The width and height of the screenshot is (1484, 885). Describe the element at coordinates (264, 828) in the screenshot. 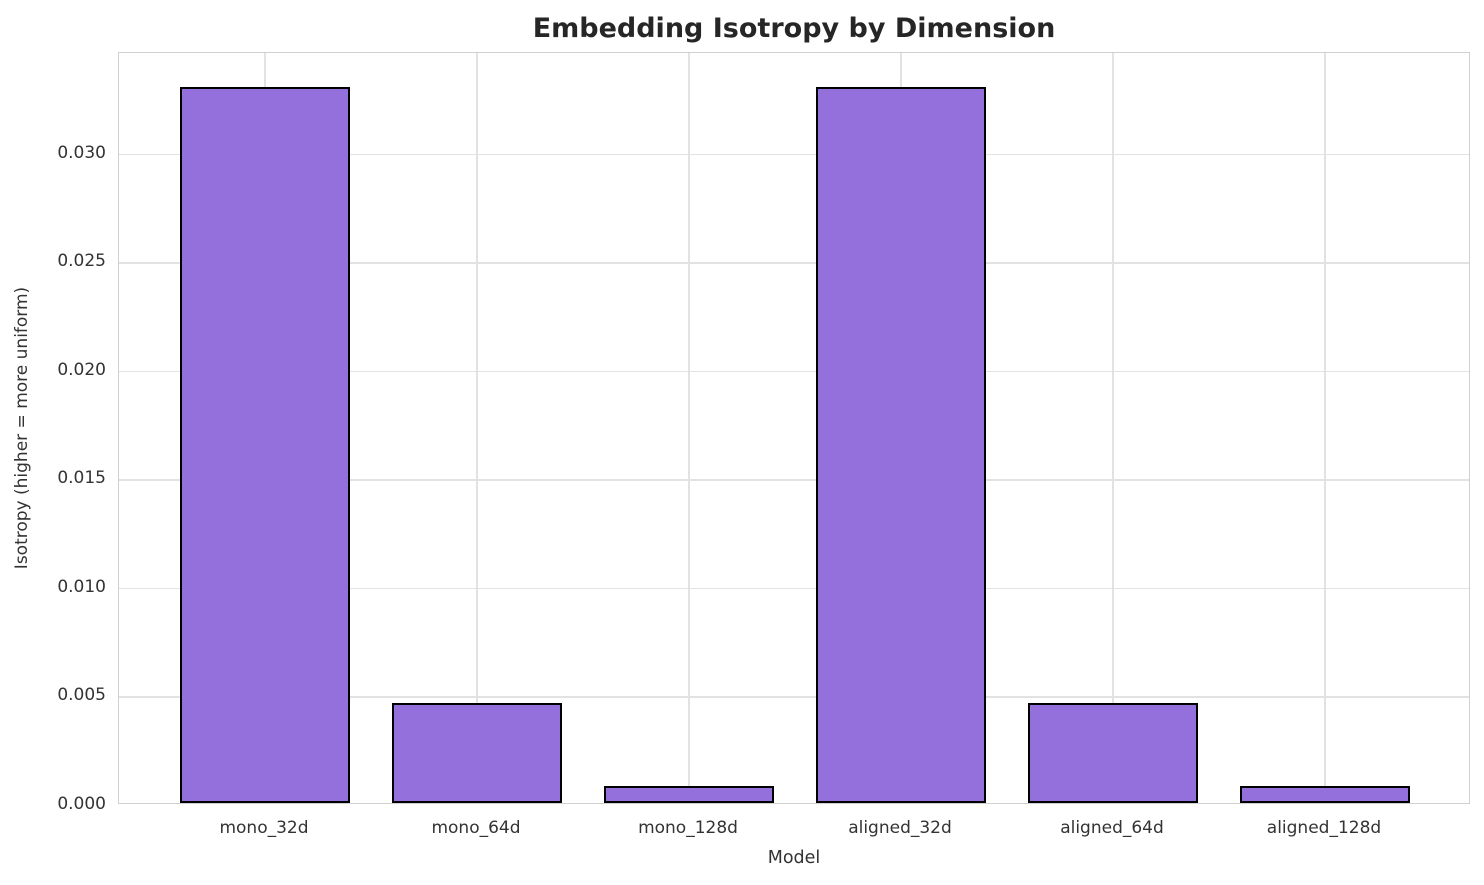

I see `x-tick-label: mono_32d` at that location.